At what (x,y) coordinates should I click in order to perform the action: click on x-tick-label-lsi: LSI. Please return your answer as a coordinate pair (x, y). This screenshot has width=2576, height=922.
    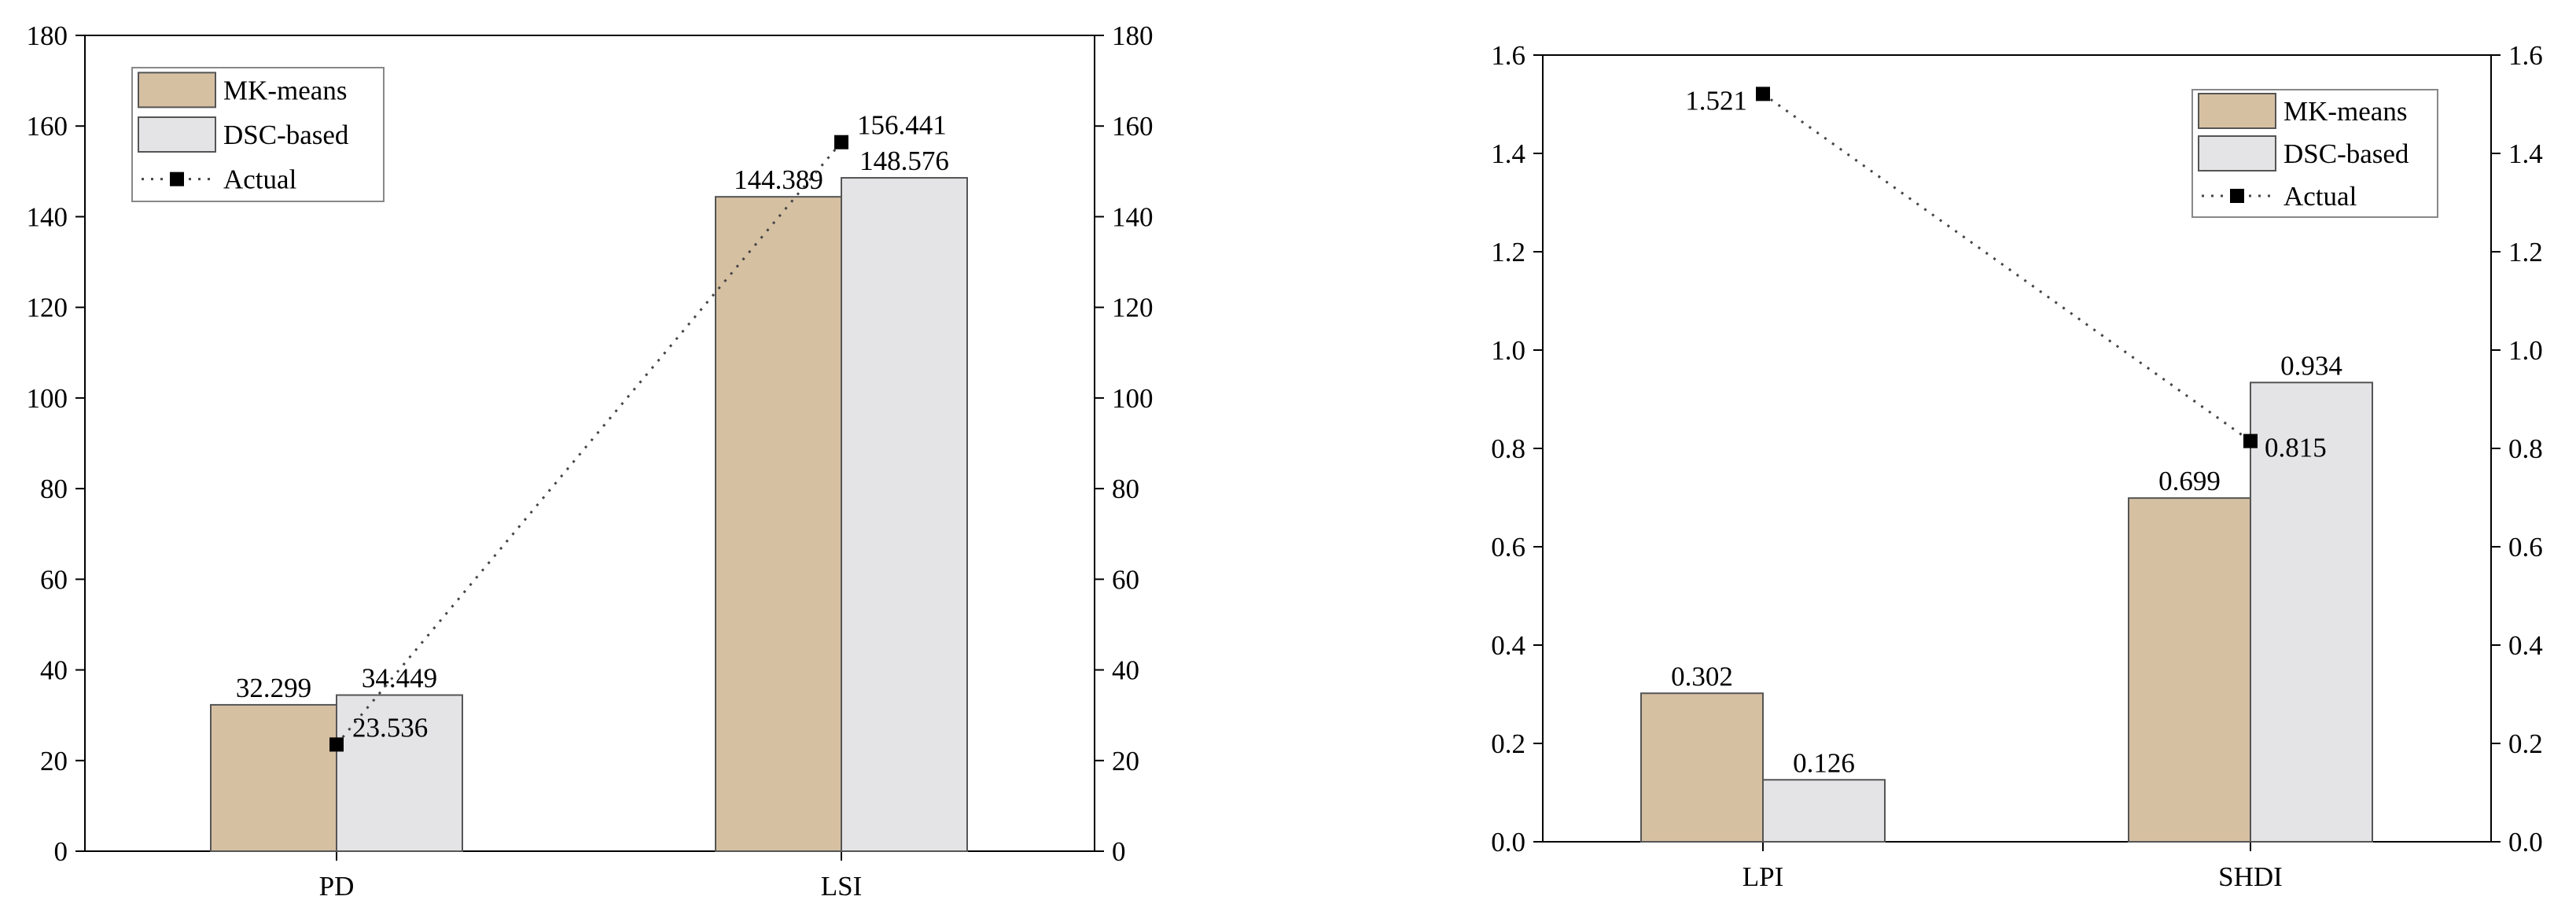
    Looking at the image, I should click on (842, 887).